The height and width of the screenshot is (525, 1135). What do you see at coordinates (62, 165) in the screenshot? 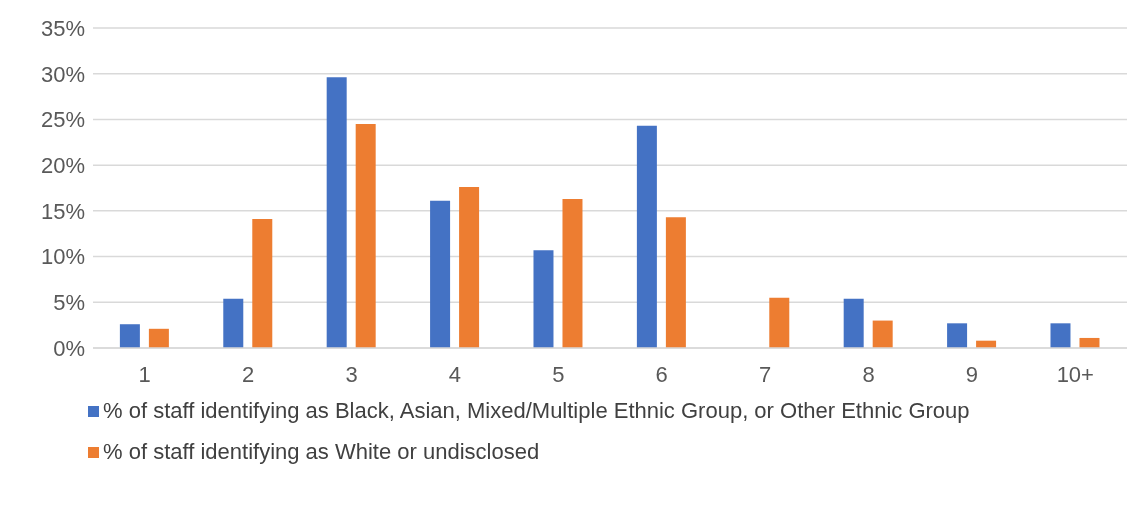
I see `y-tick-label: 20%` at bounding box center [62, 165].